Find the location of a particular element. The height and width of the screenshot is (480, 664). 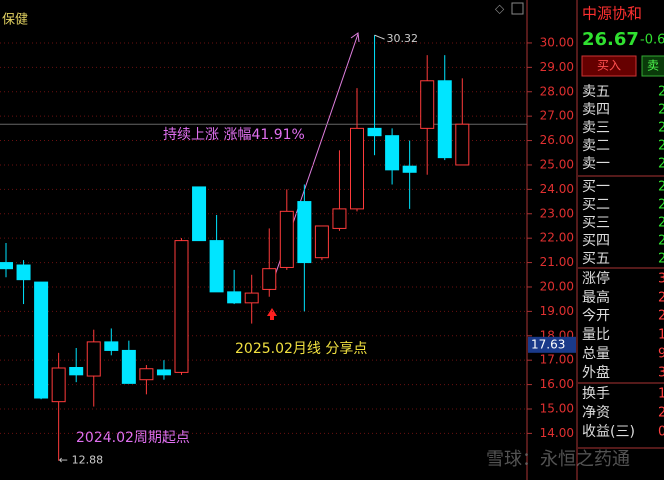

y-tick-label: 27.00 is located at coordinates (557, 116).